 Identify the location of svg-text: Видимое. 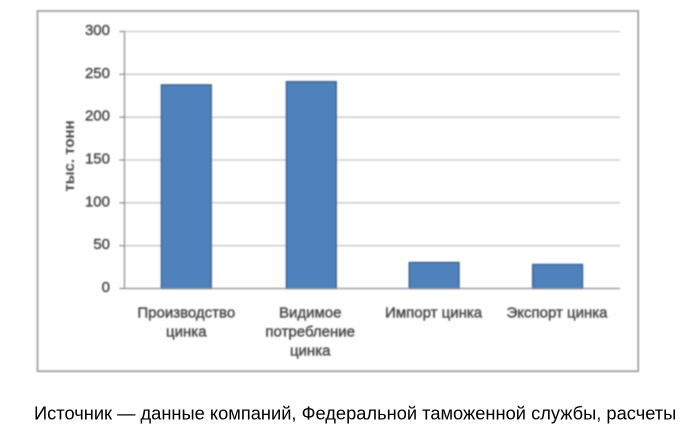
(310, 312).